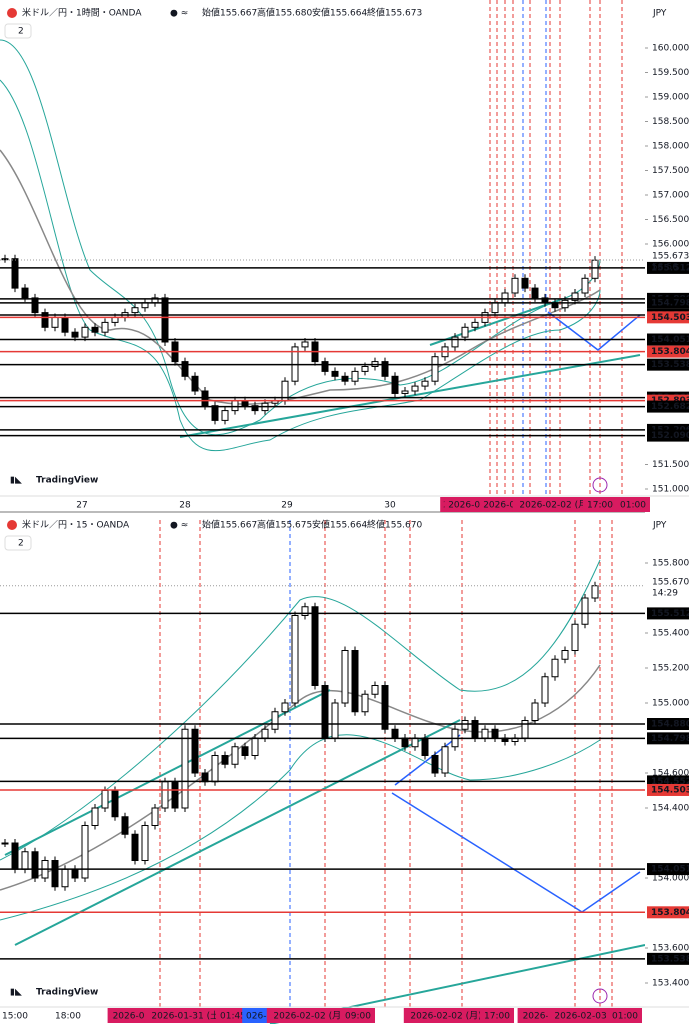 This screenshot has width=689, height=1024. I want to click on x-tick-label: 30, so click(390, 506).